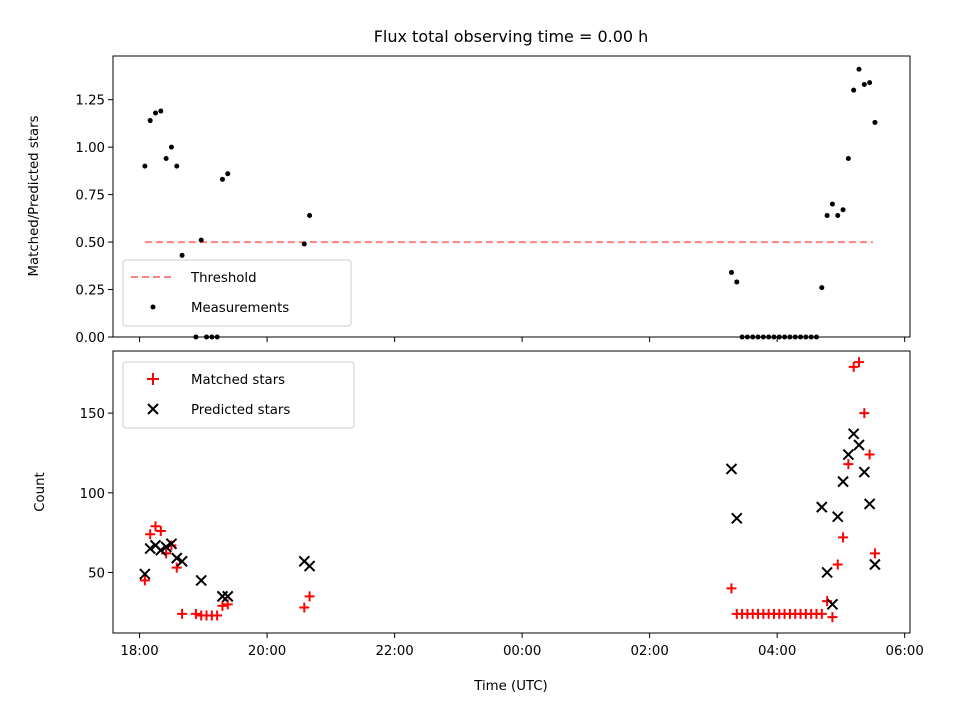 Image resolution: width=960 pixels, height=720 pixels. What do you see at coordinates (90, 291) in the screenshot?
I see `top-y-tick-label: 0.25` at bounding box center [90, 291].